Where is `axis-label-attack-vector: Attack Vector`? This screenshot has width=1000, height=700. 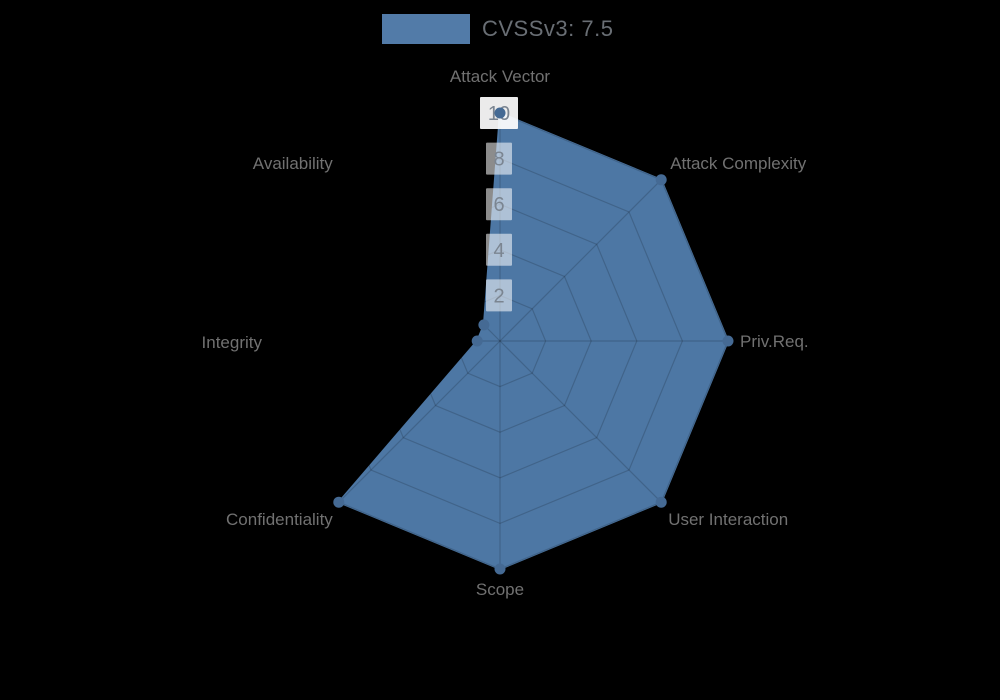
axis-label-attack-vector: Attack Vector is located at coordinates (500, 76).